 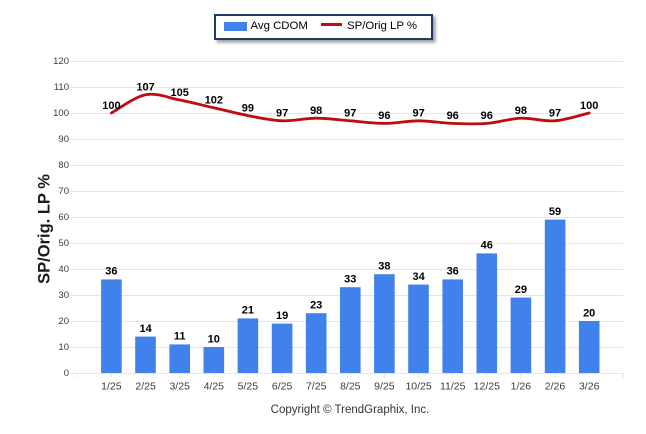 What do you see at coordinates (61, 61) in the screenshot?
I see `svg-text: 120` at bounding box center [61, 61].